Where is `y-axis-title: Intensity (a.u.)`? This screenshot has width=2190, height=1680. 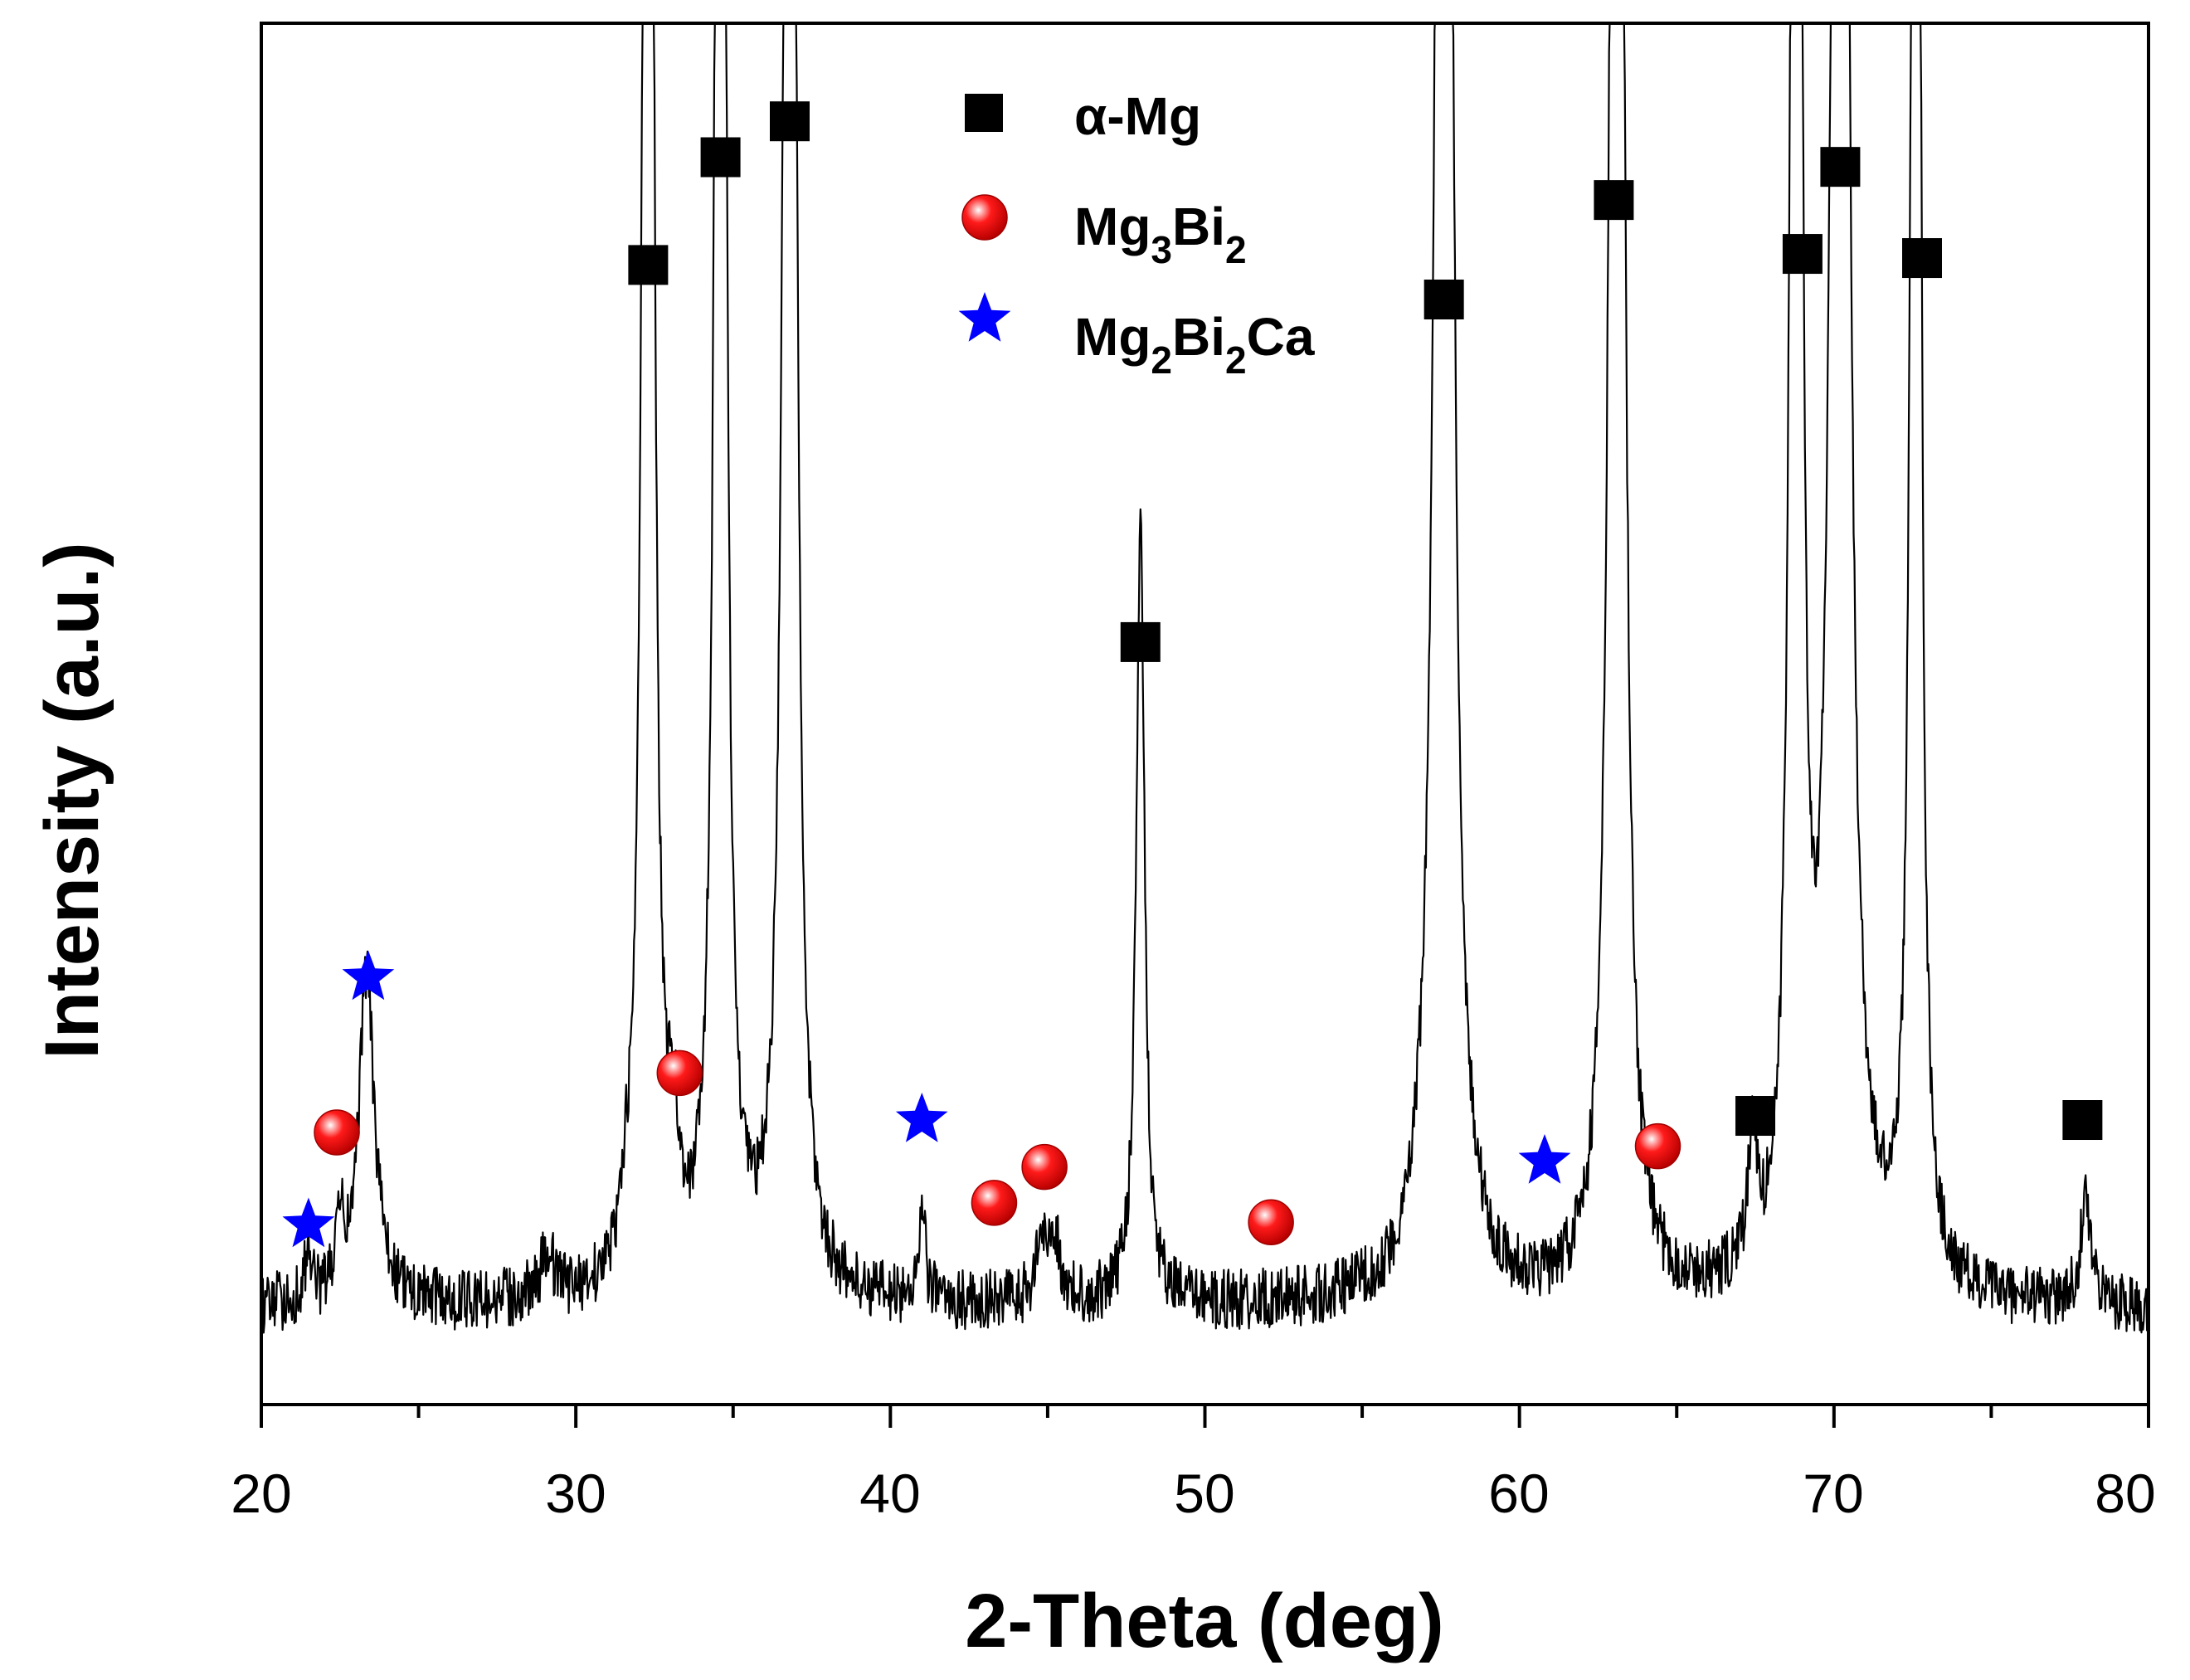 y-axis-title: Intensity (a.u.) is located at coordinates (72, 800).